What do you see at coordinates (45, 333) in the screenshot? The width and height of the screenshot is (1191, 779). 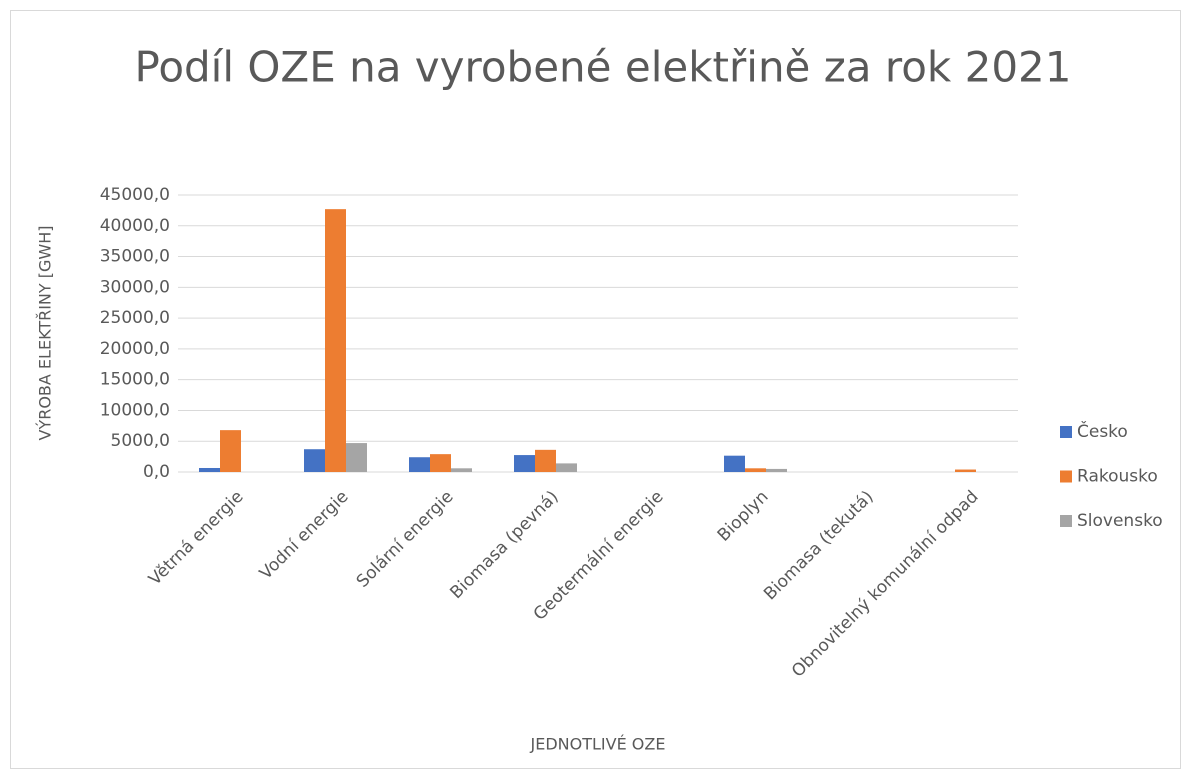 I see `y-axis-label: VÝROBA ELEKTŘINY [GWH]` at bounding box center [45, 333].